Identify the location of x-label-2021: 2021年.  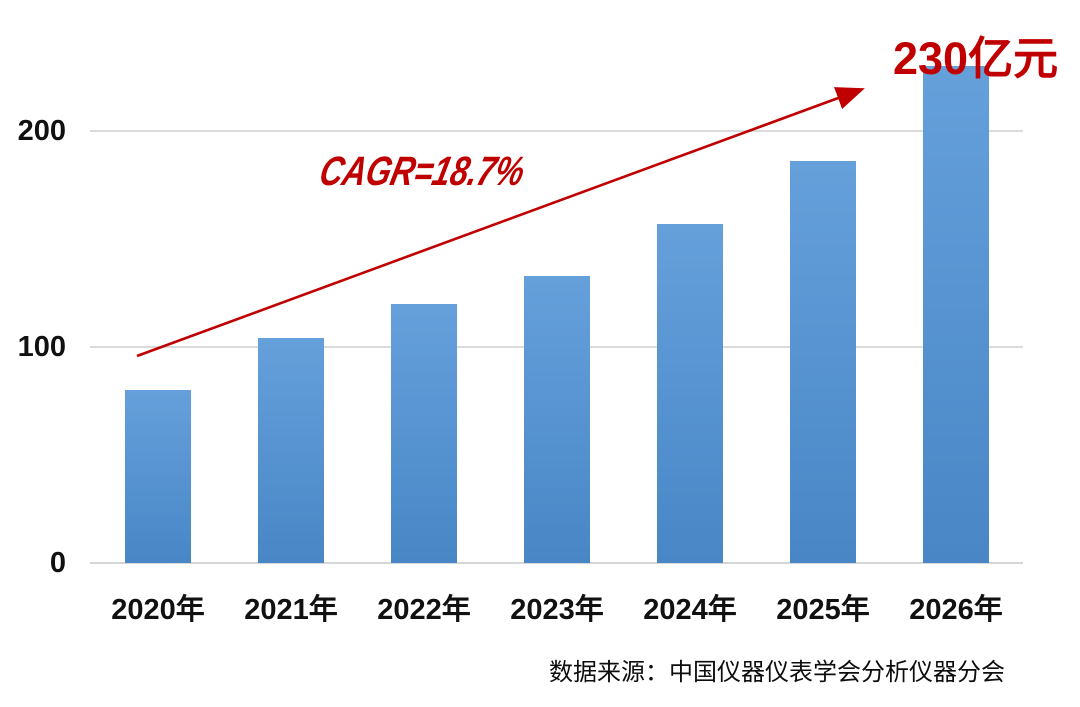
(291, 610).